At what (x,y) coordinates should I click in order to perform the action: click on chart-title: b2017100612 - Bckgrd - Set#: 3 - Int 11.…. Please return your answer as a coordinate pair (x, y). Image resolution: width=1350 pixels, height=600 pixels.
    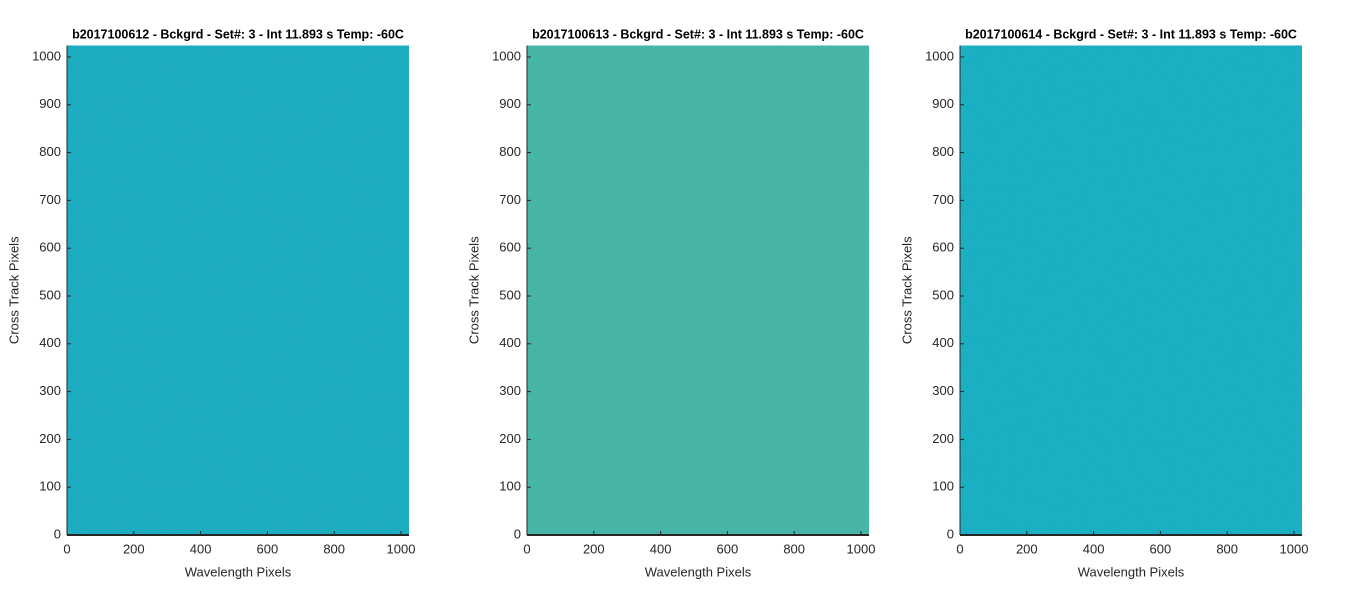
    Looking at the image, I should click on (238, 34).